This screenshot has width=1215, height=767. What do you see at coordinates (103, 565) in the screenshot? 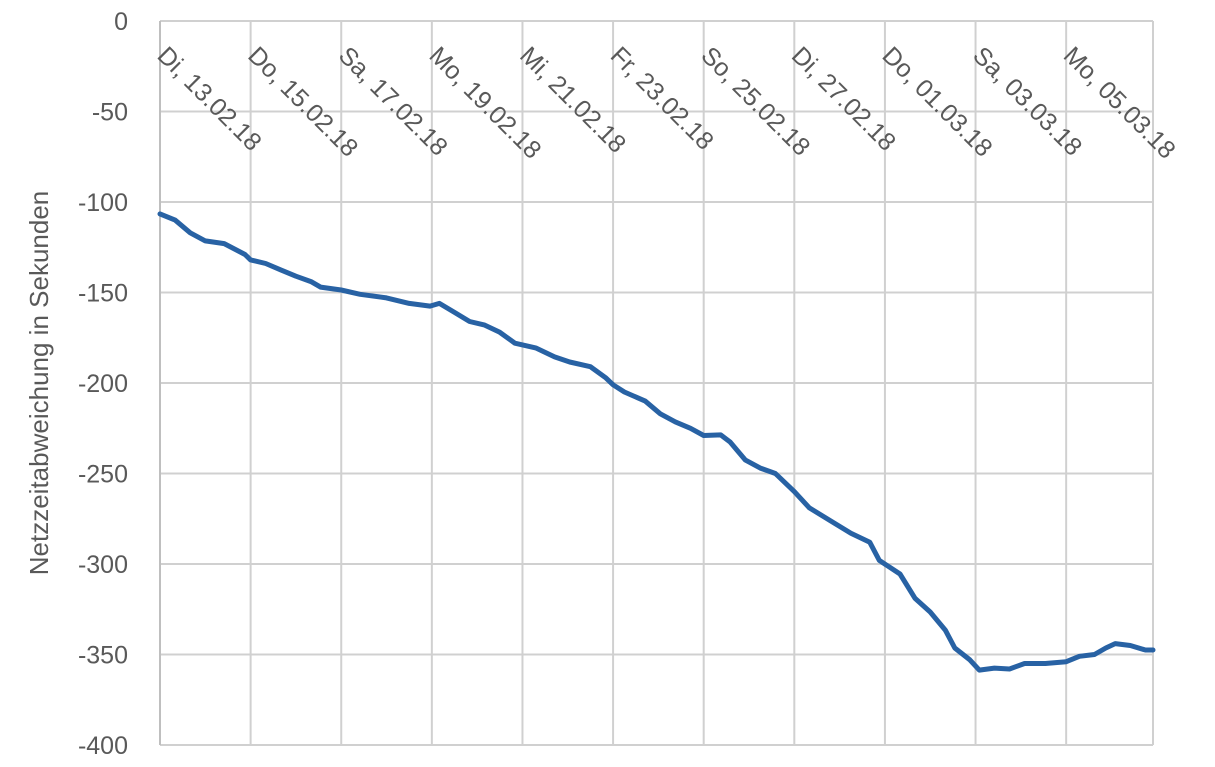
I see `y-tick-label: -300` at bounding box center [103, 565].